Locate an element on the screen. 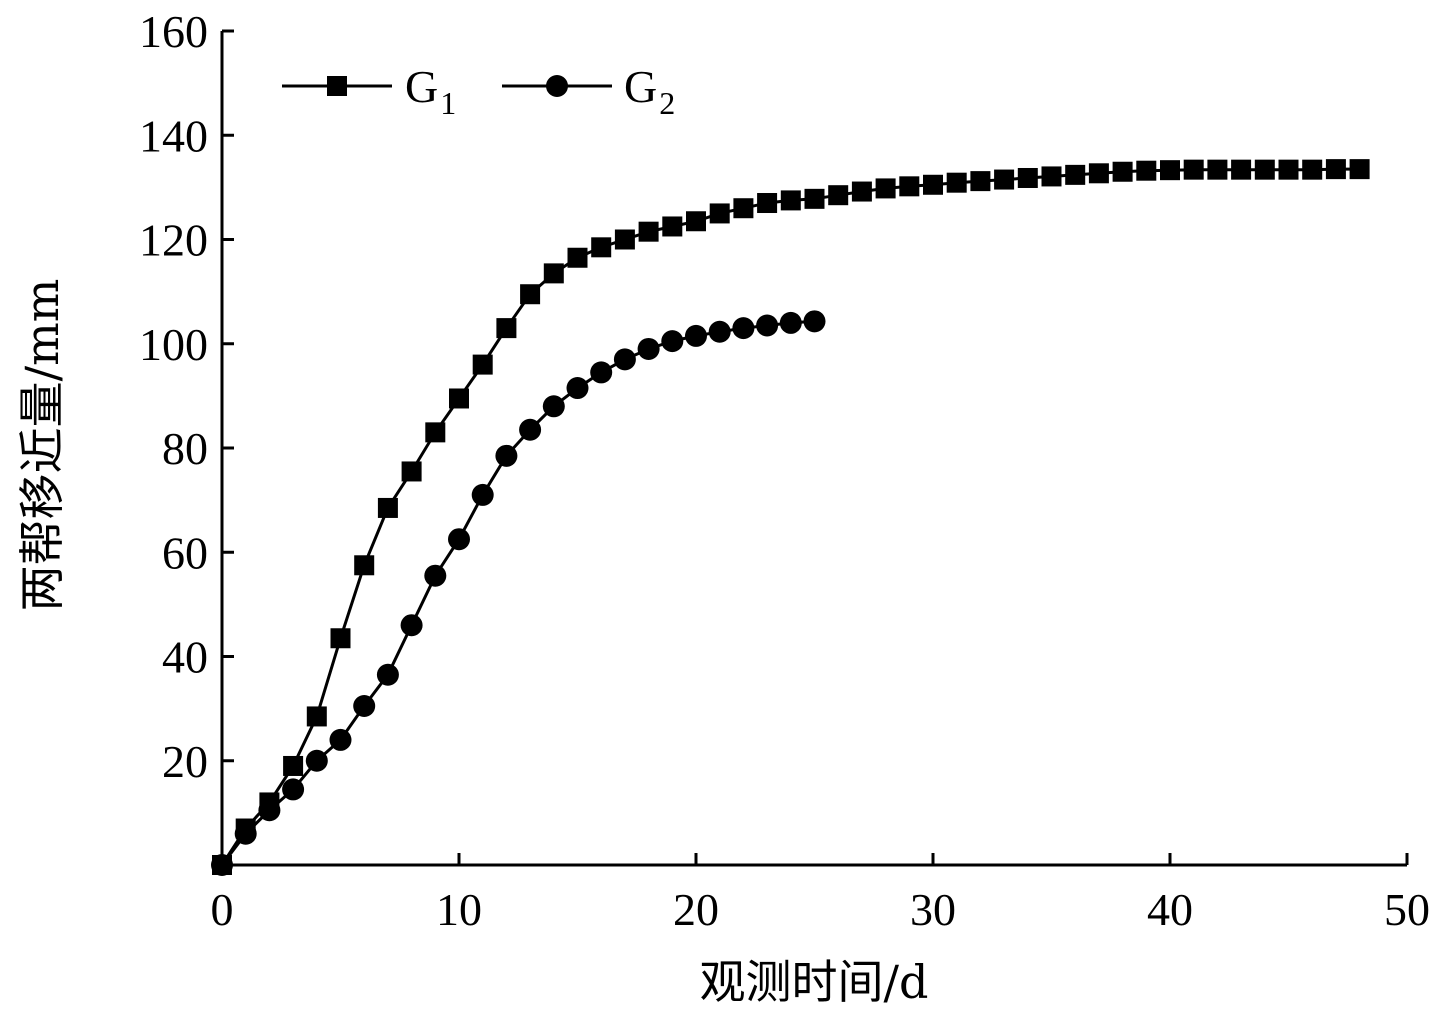 This screenshot has height=1017, width=1436. legend-label-g2: G2 is located at coordinates (649, 91).